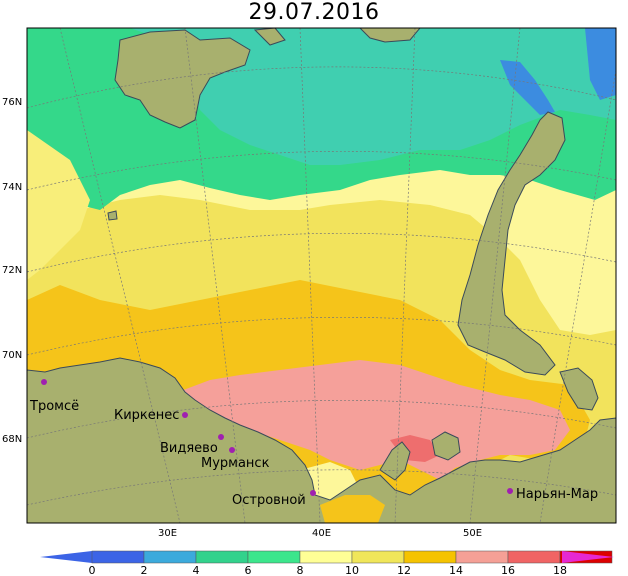  I want to click on city-marker-ostrovnoy, so click(313, 493).